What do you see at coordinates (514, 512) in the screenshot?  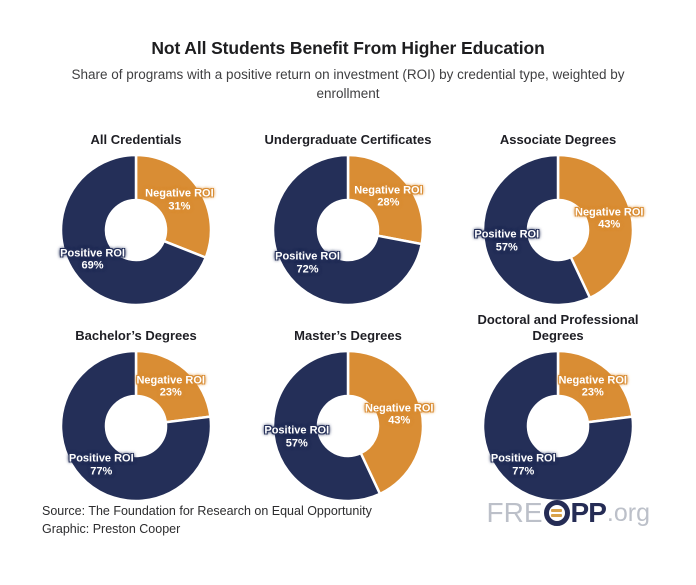 I see `logo-text-fre: FRE` at bounding box center [514, 512].